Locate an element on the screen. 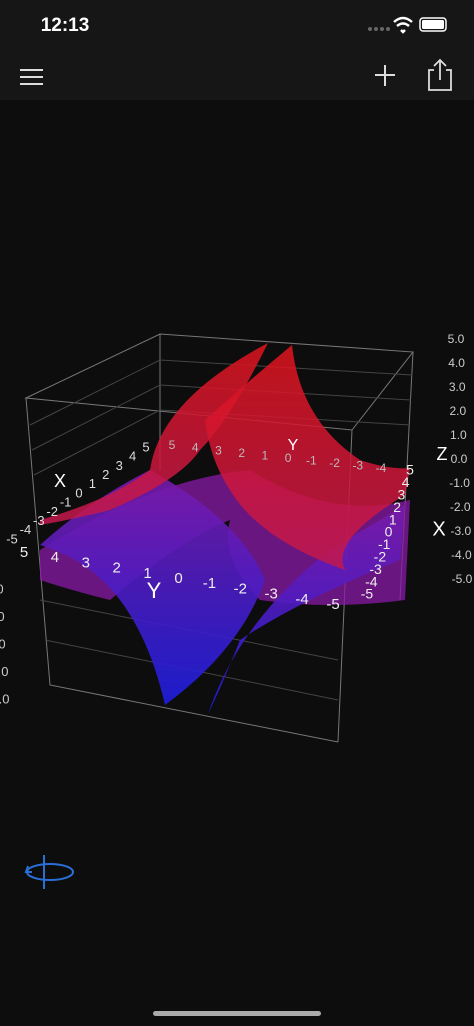  x-front-tick: -4 is located at coordinates (371, 581).